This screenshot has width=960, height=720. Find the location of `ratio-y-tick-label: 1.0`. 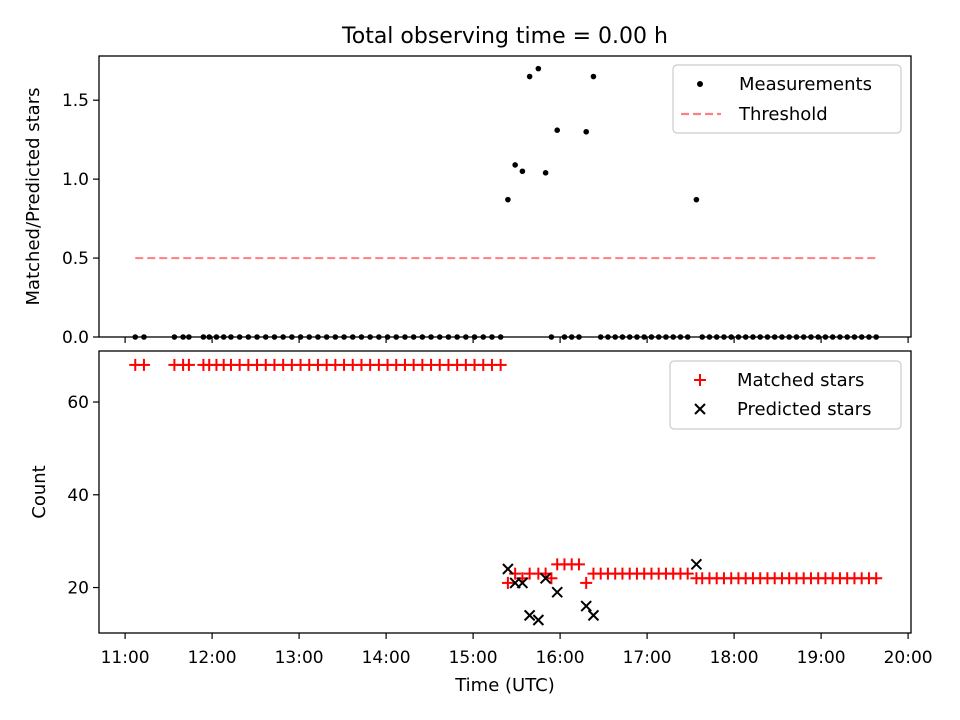

ratio-y-tick-label: 1.0 is located at coordinates (75, 180).